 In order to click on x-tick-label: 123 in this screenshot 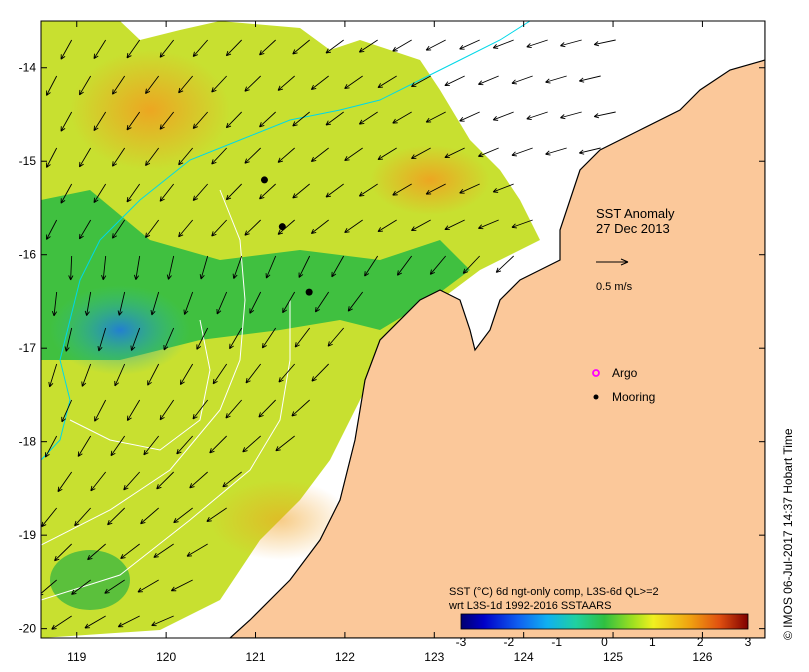, I will do `click(434, 657)`.